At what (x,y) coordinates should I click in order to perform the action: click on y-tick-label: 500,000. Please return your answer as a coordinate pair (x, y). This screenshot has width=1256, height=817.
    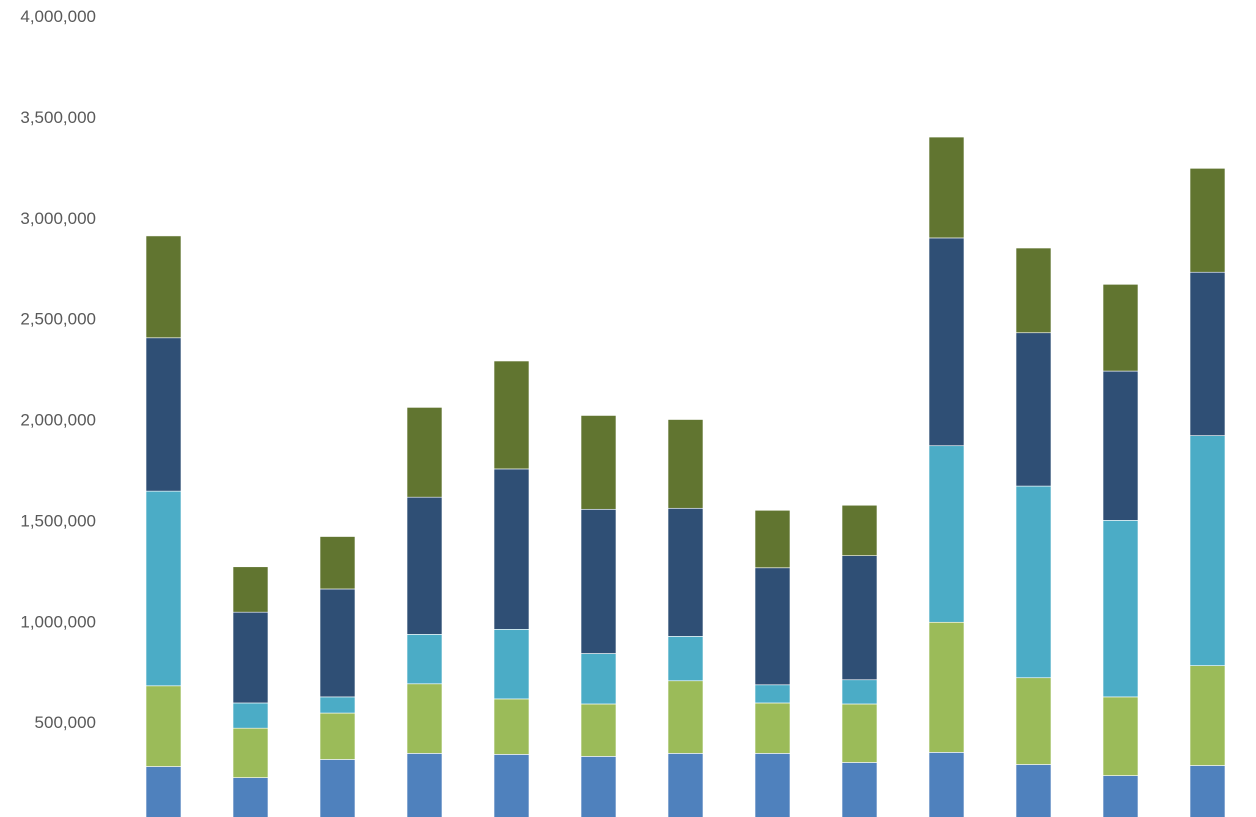
    Looking at the image, I should click on (65, 722).